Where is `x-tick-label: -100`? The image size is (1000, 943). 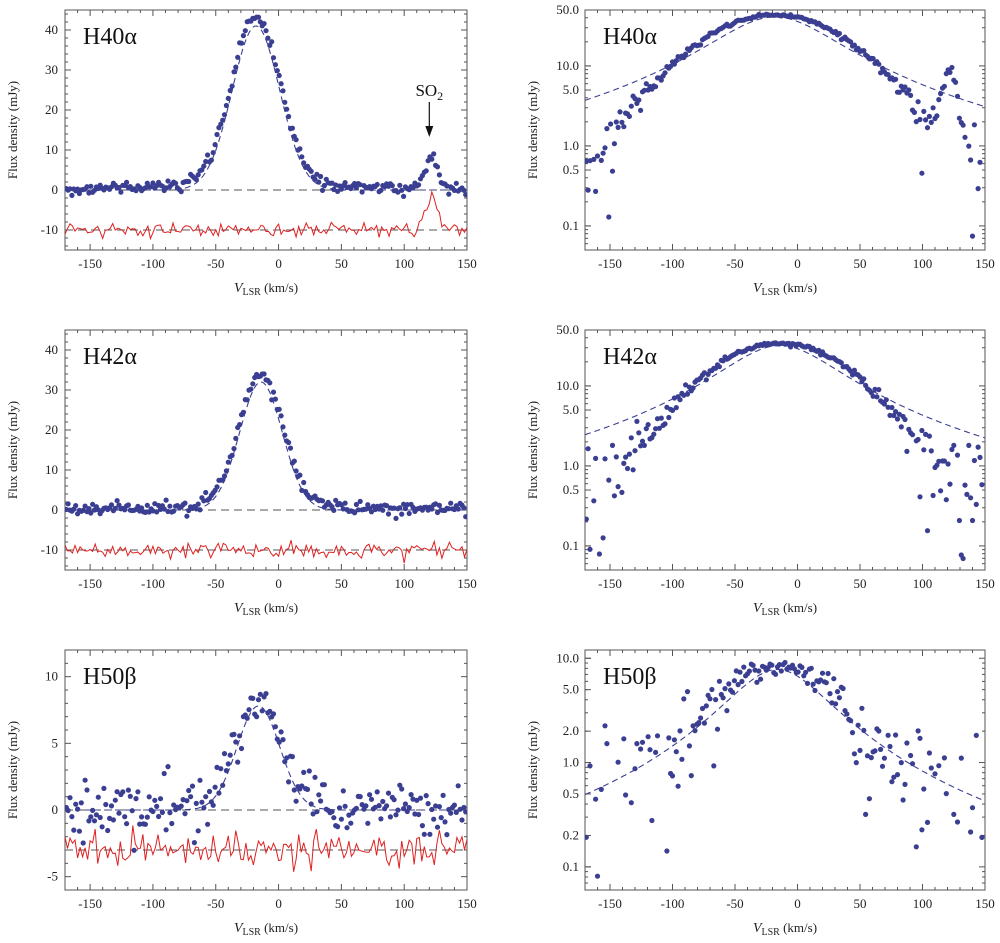 x-tick-label: -100 is located at coordinates (153, 263).